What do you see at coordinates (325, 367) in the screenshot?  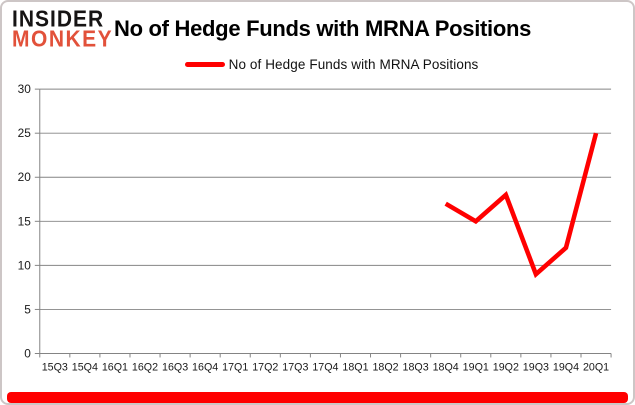 I see `svg-text: 17Q4` at bounding box center [325, 367].